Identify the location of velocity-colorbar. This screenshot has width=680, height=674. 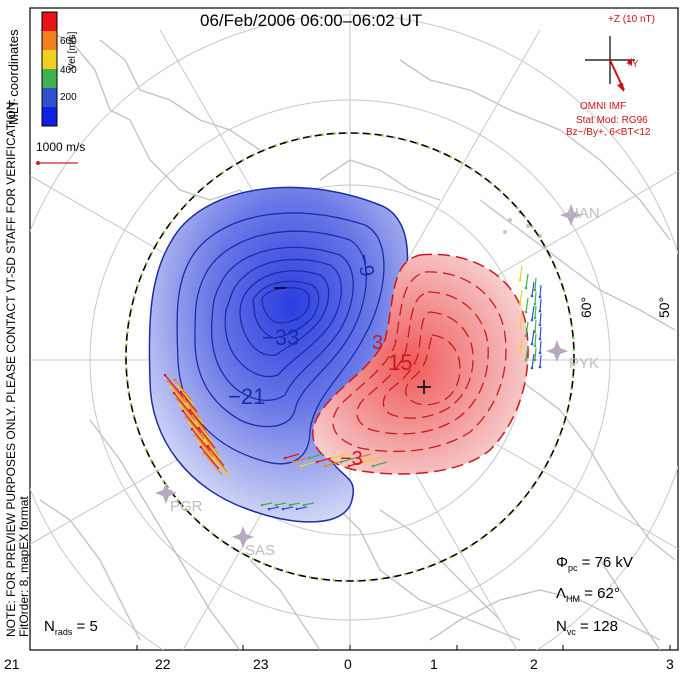
(49, 69).